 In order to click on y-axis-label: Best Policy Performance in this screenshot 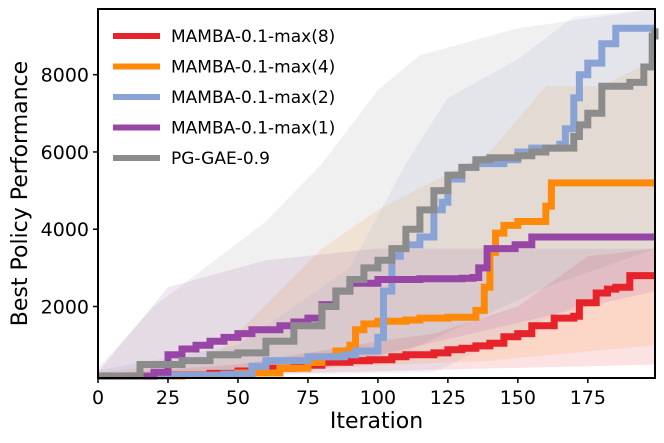, I will do `click(20, 193)`.